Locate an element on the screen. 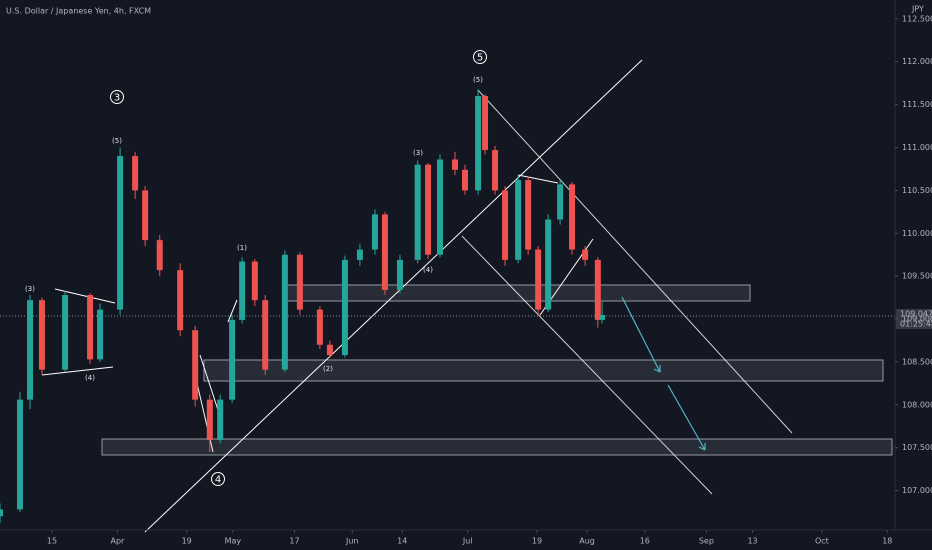 The height and width of the screenshot is (550, 932). x-tick-label: Jul is located at coordinates (467, 541).